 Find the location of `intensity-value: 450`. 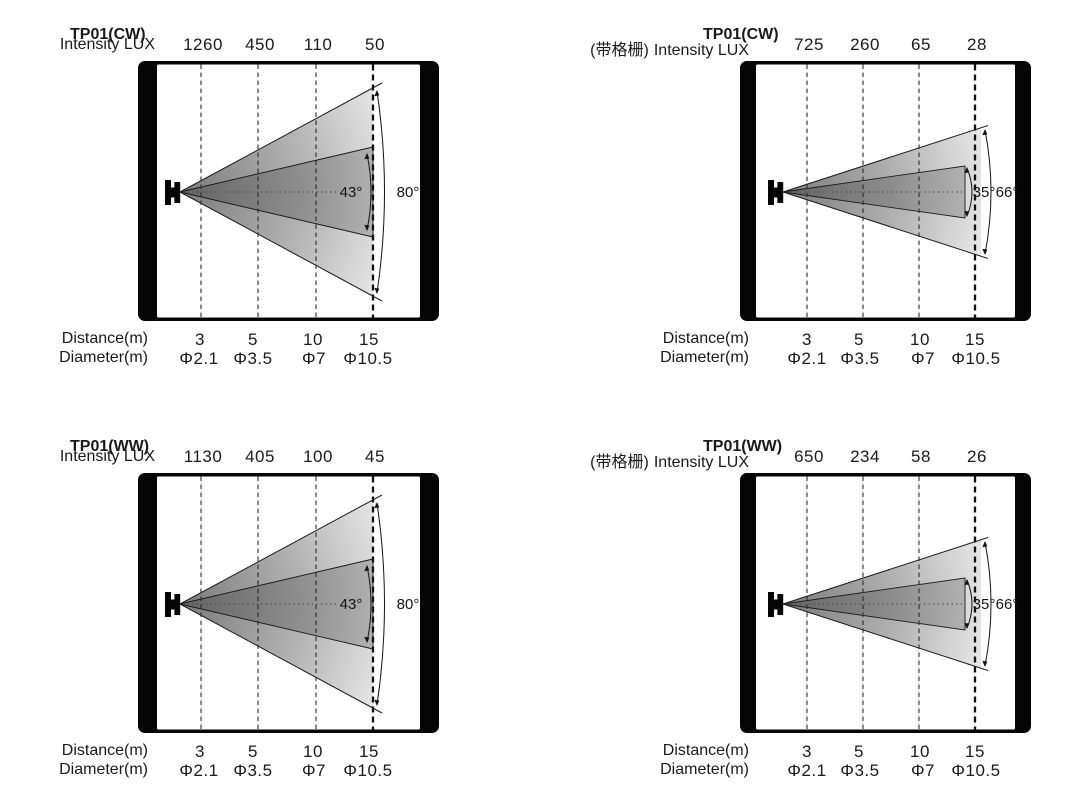

intensity-value: 450 is located at coordinates (260, 44).